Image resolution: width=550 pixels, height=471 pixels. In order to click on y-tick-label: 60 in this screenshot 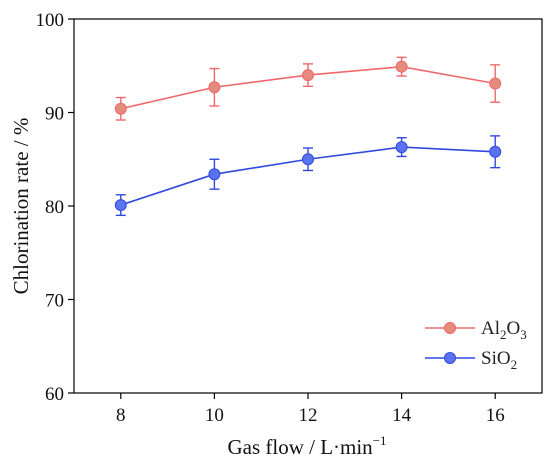, I will do `click(54, 394)`.